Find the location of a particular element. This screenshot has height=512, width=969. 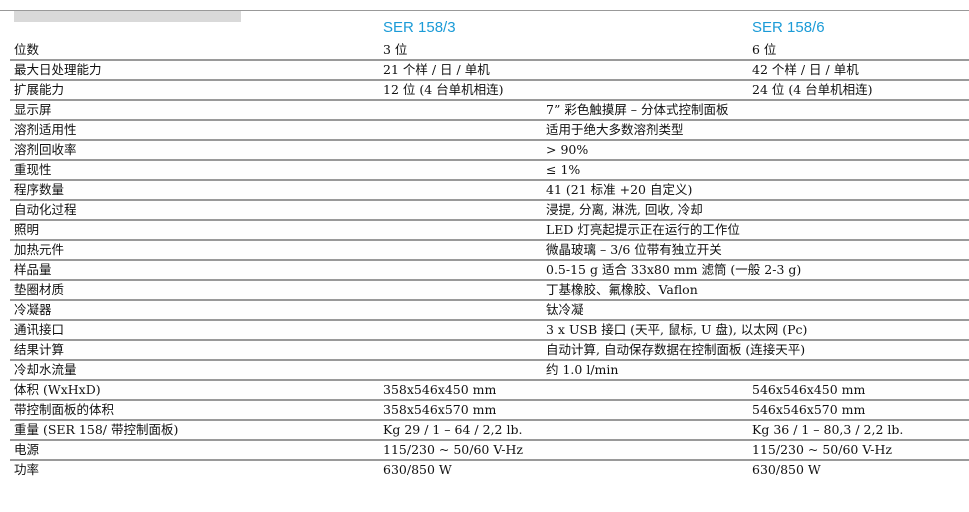

table-row: 垫圈材质 丁基橡胶、氟橡胶、Vaflon is located at coordinates (489, 291).